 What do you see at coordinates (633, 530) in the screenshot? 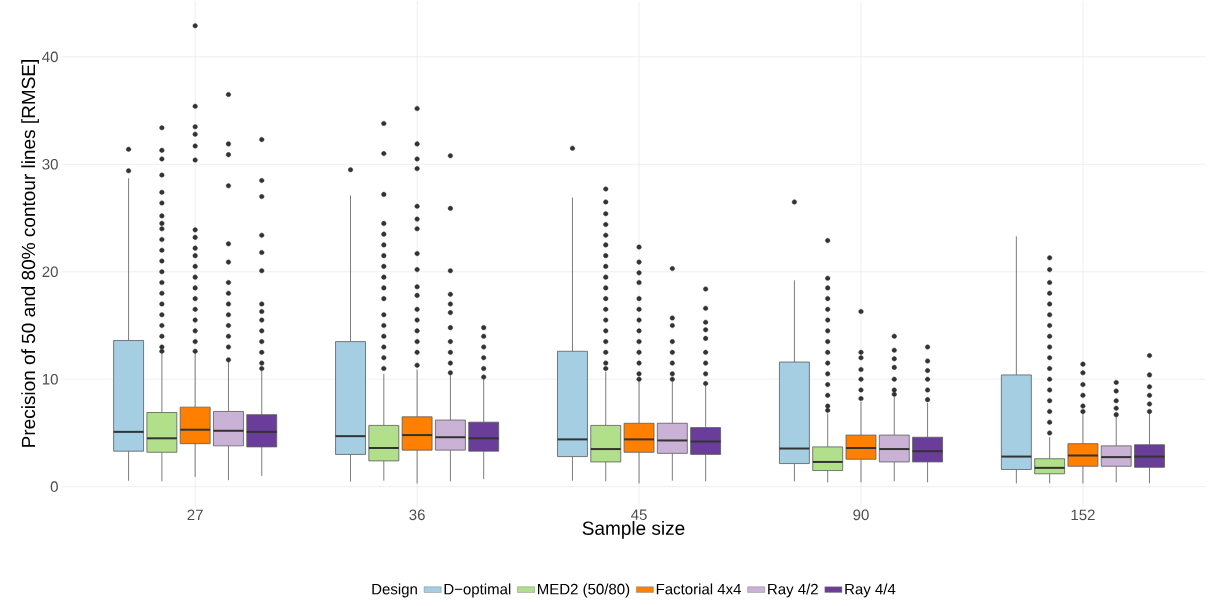
I see `x-axis-title: Sample size` at bounding box center [633, 530].